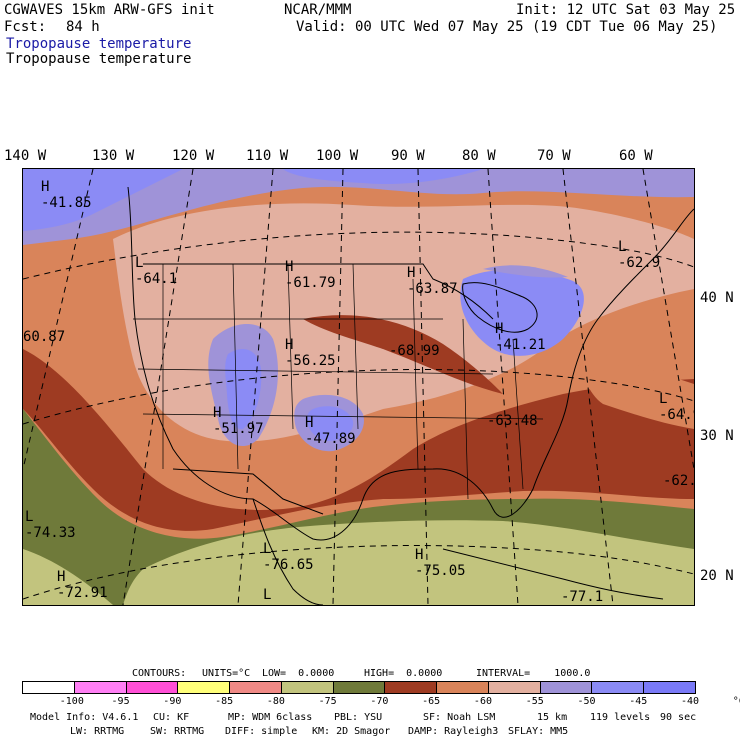  Describe the element at coordinates (66, 195) in the screenshot. I see `map-label-high-nw: H -41.85` at that location.